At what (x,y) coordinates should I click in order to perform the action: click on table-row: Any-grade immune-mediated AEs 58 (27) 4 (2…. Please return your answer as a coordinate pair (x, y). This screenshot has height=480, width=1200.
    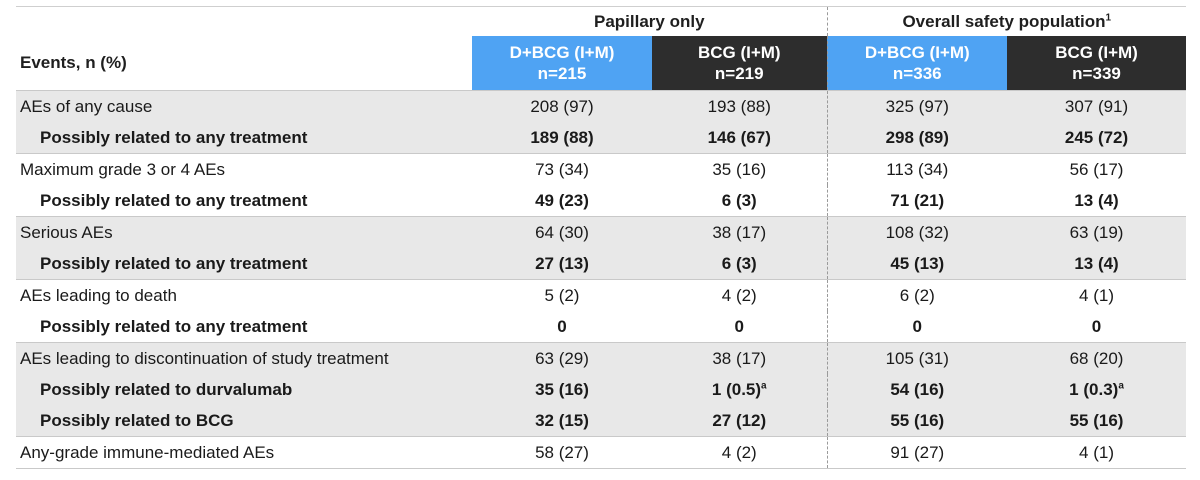
    Looking at the image, I should click on (601, 452).